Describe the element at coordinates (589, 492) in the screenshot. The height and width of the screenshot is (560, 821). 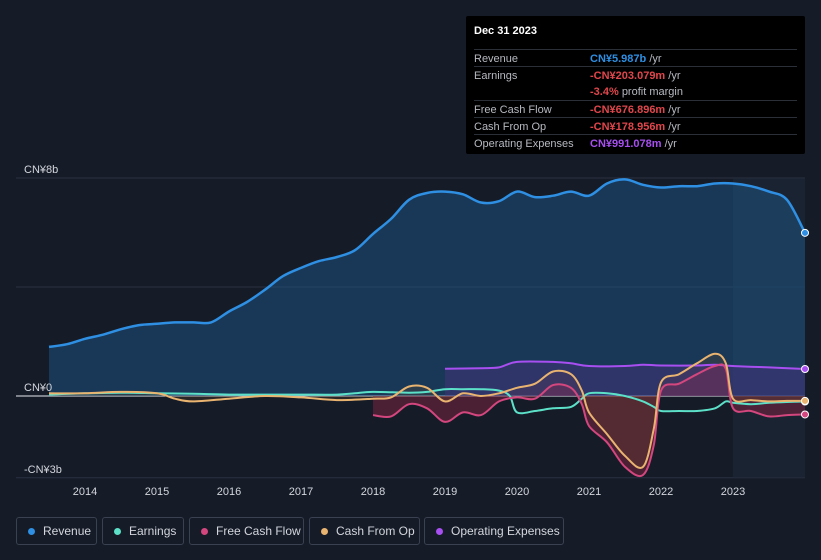
I see `x-tick-label: 2021` at that location.